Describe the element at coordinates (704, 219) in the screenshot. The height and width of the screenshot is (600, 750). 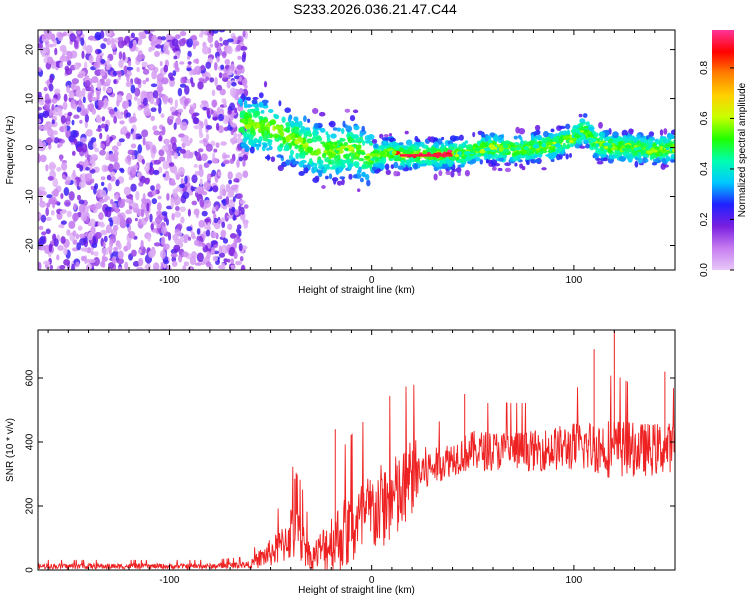
I see `colorbar-tick-label: 0.2` at that location.